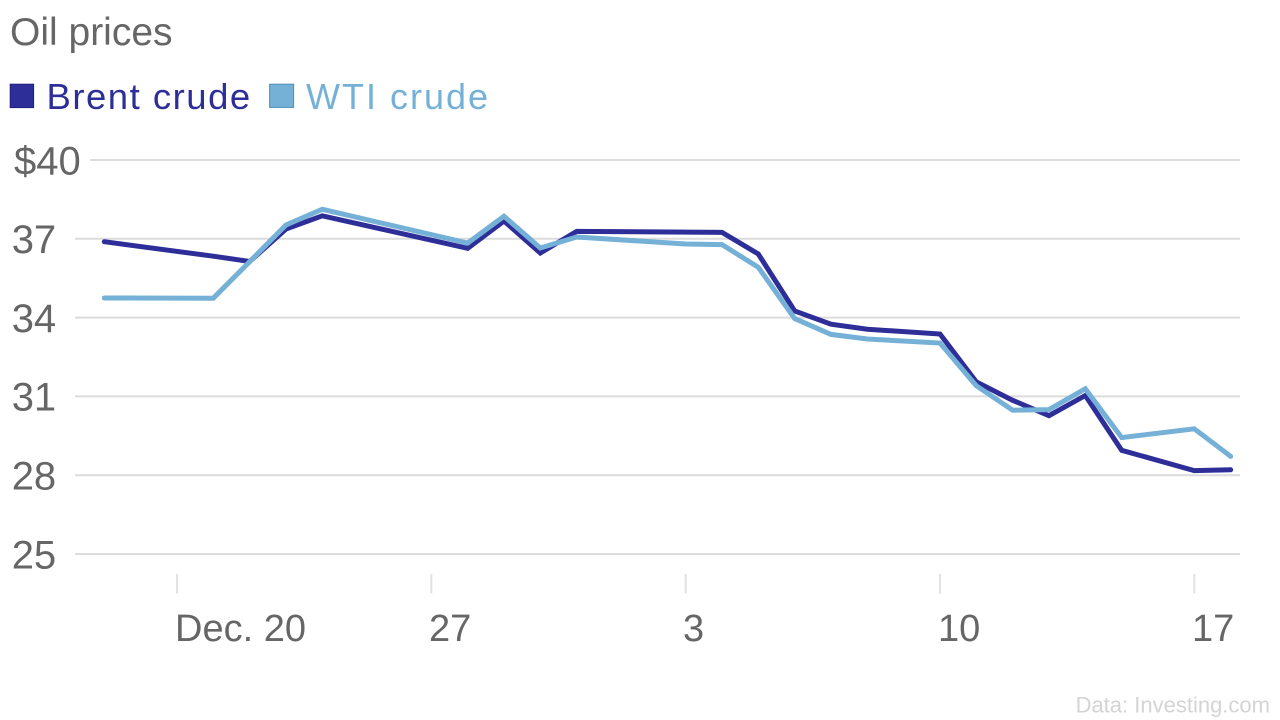 The image size is (1280, 720). What do you see at coordinates (450, 629) in the screenshot?
I see `svg-text: 27` at bounding box center [450, 629].